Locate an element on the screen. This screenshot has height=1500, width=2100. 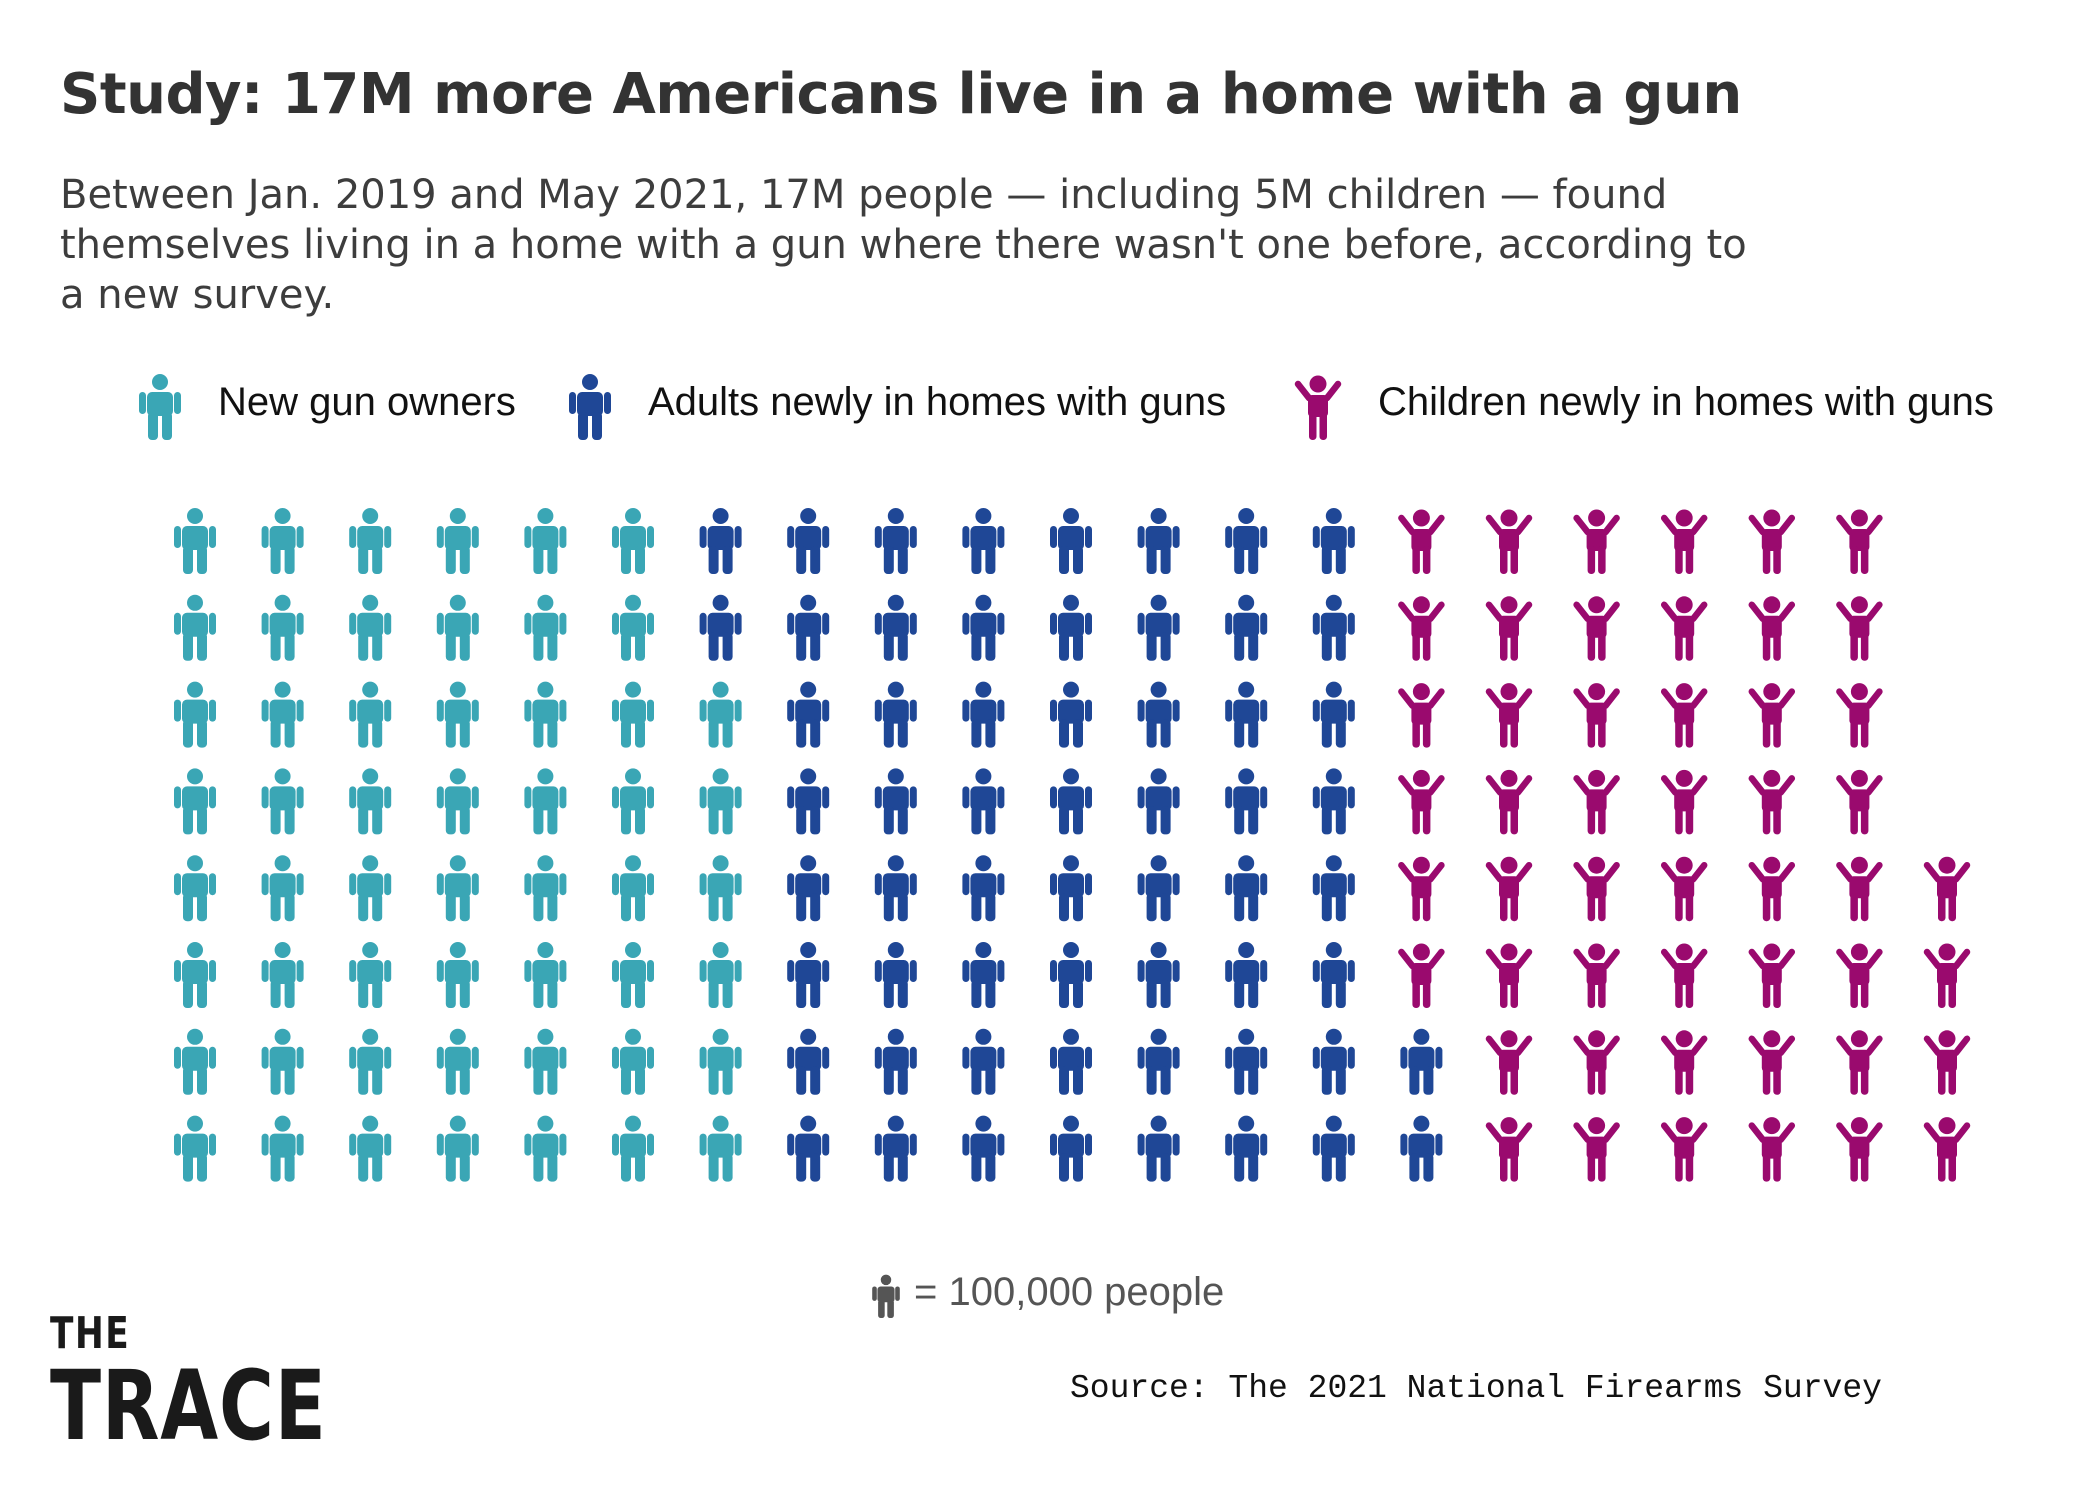
legend-label-new-gun-owners: New gun owners is located at coordinates (367, 402).